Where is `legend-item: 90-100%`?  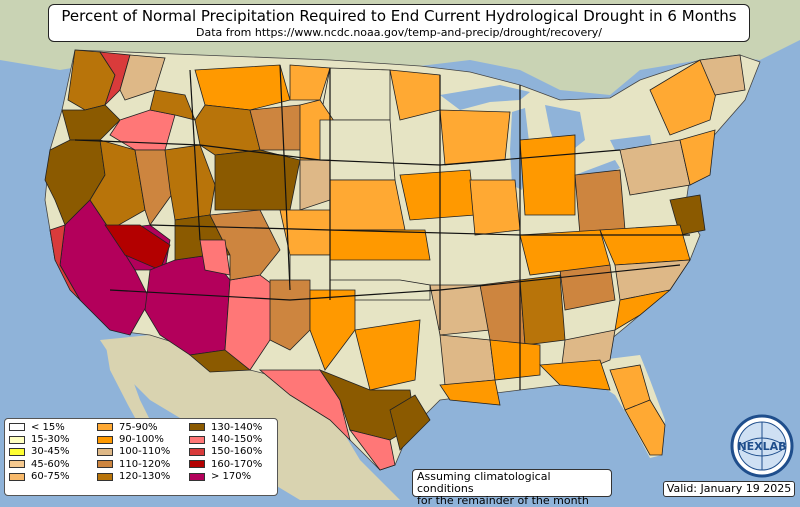 legend-item: 90-100% is located at coordinates (133, 439).